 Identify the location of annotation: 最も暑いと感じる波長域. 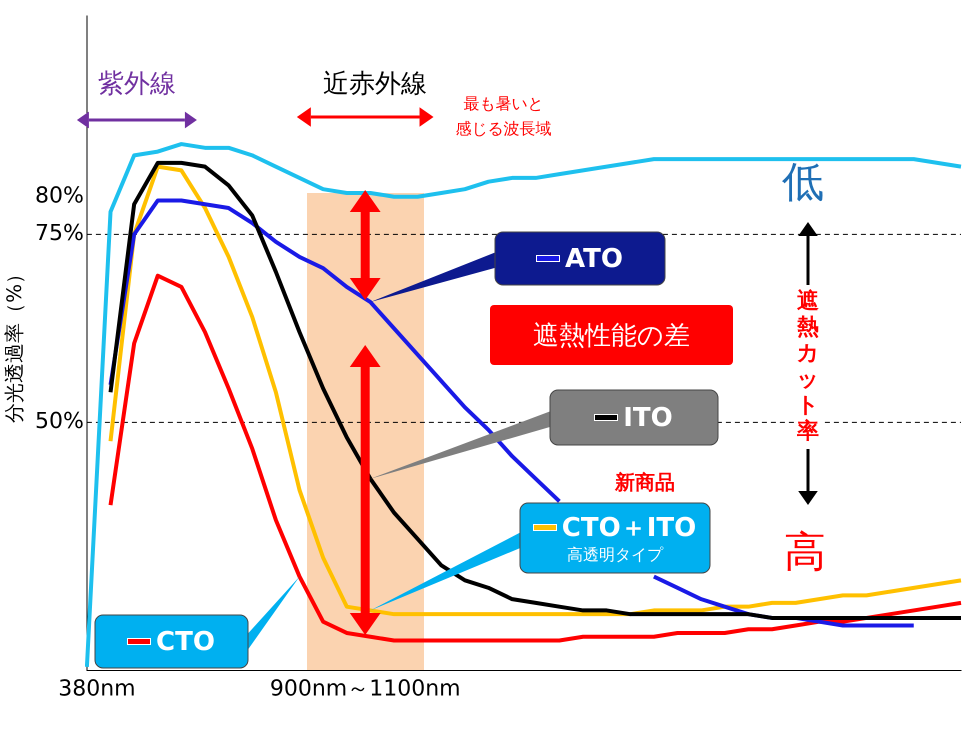
(504, 116).